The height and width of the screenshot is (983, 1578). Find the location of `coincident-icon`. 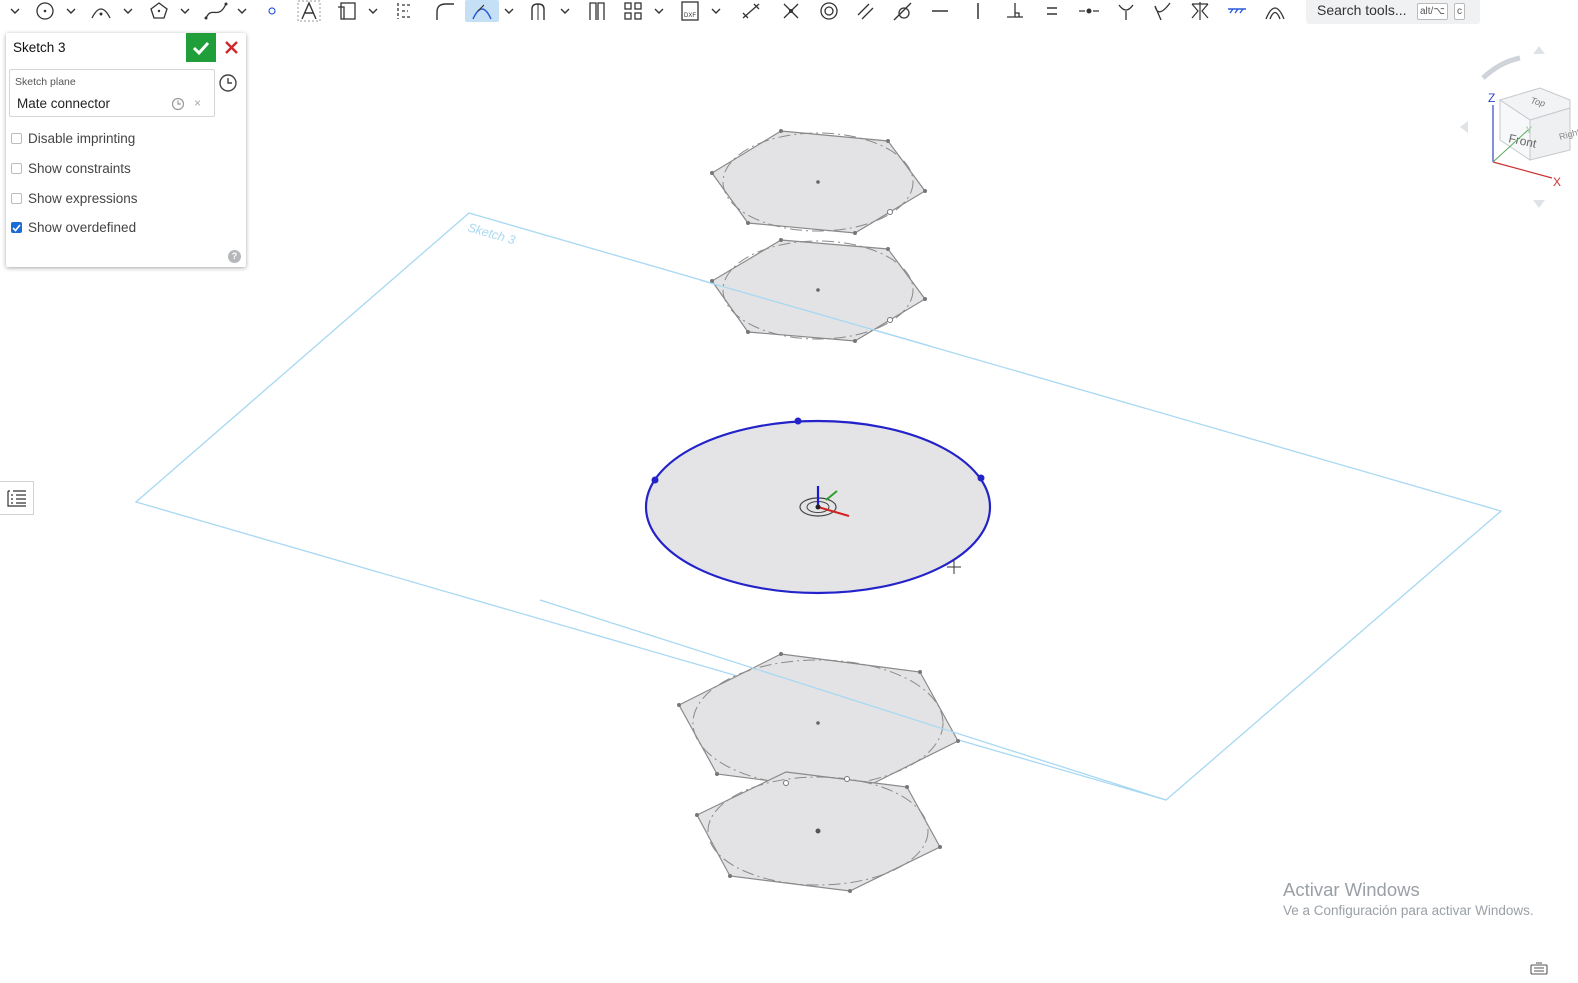

coincident-icon is located at coordinates (791, 11).